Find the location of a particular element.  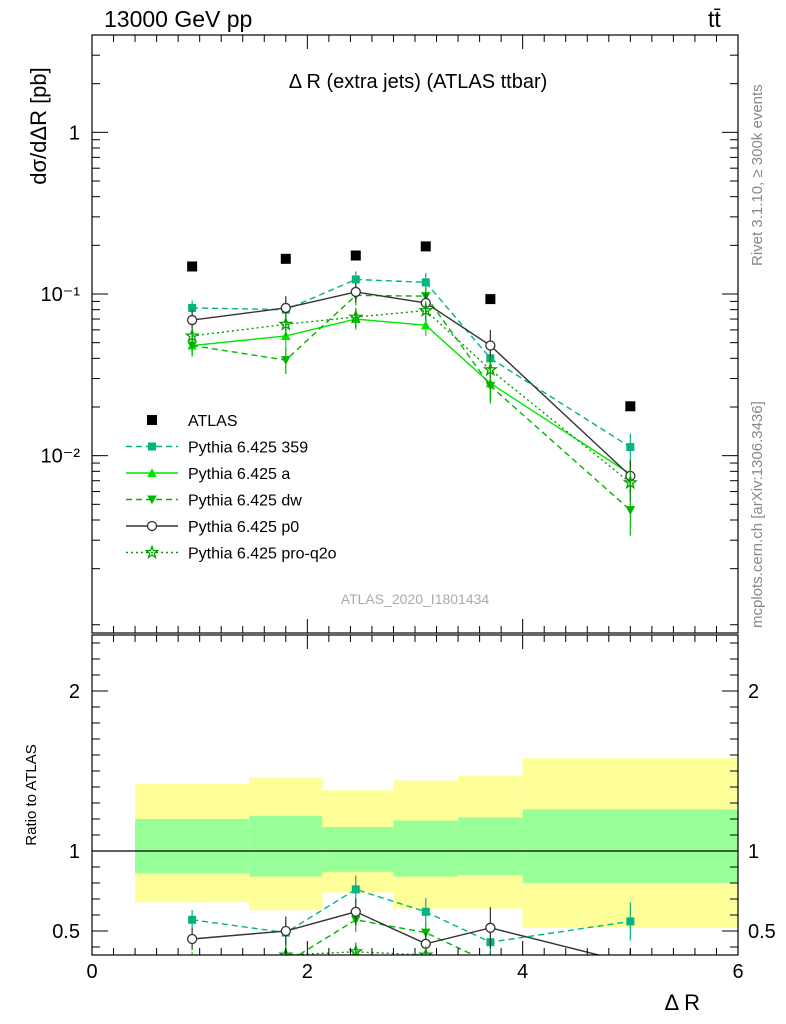

y-tick-label: 10⁻² is located at coordinates (61, 457).